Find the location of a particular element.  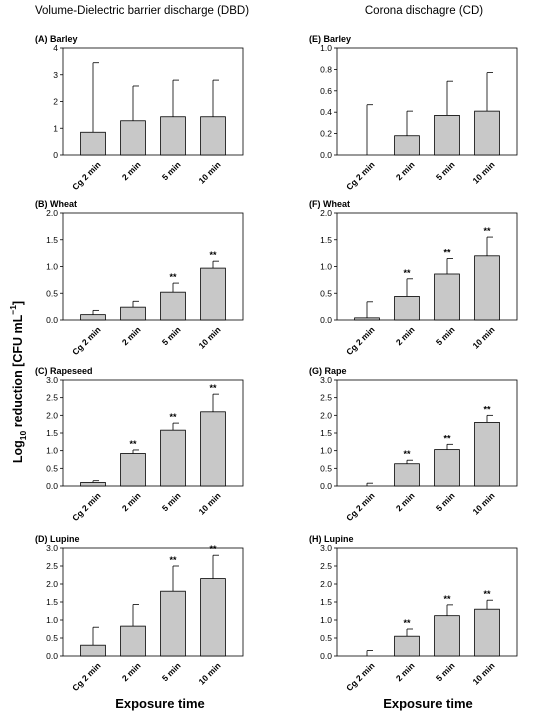

y-axis-label: Log10 reduction [CFU mL−1] is located at coordinates (18, 382).